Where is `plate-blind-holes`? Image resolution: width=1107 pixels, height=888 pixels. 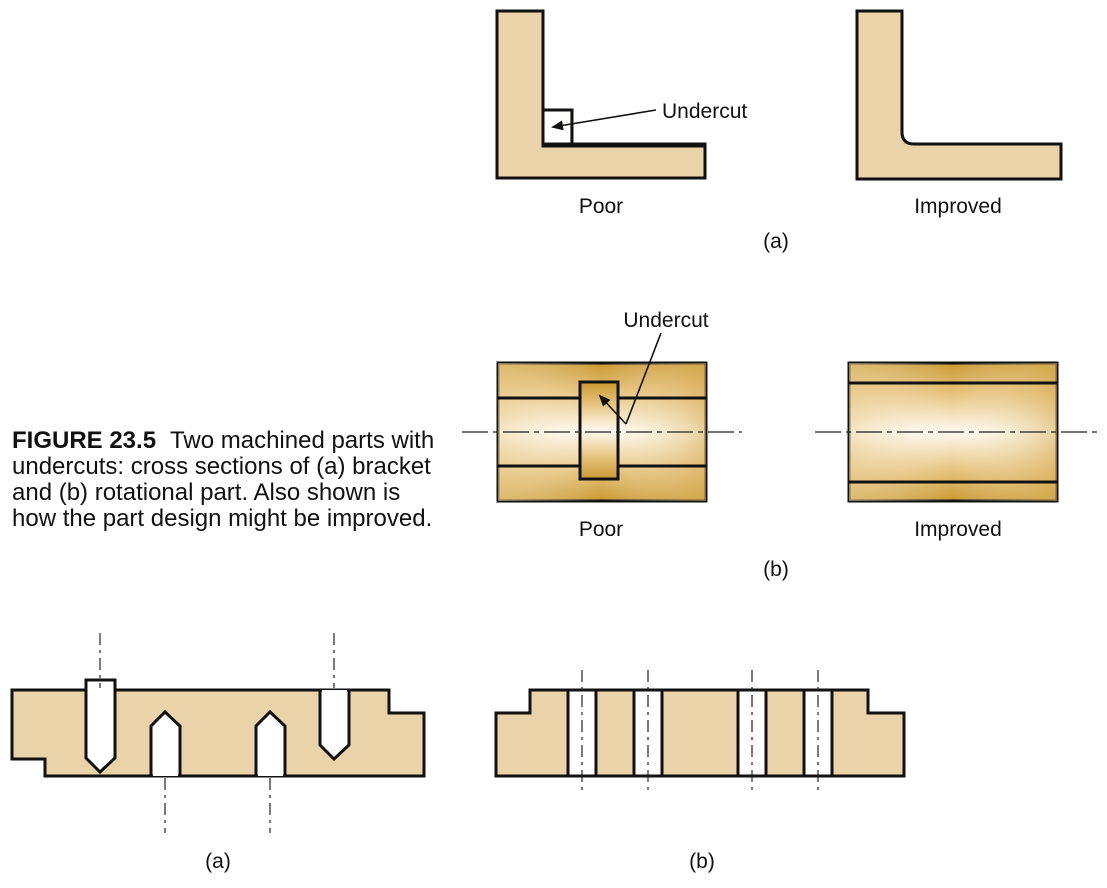 plate-blind-holes is located at coordinates (218, 733).